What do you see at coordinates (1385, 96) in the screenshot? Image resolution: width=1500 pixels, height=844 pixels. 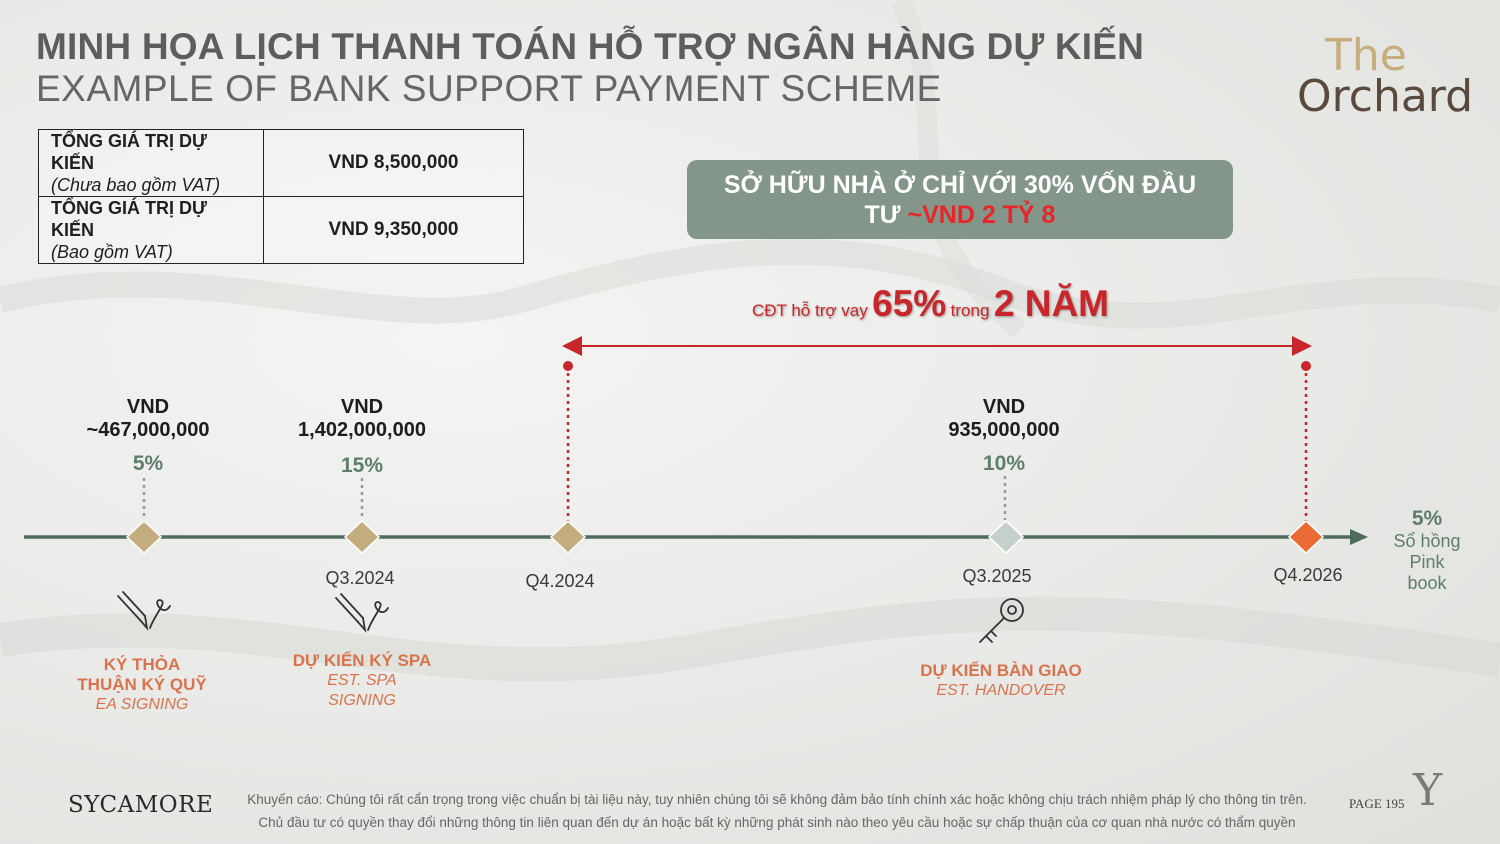 I see `orchard-logo-line2: Orchard` at bounding box center [1385, 96].